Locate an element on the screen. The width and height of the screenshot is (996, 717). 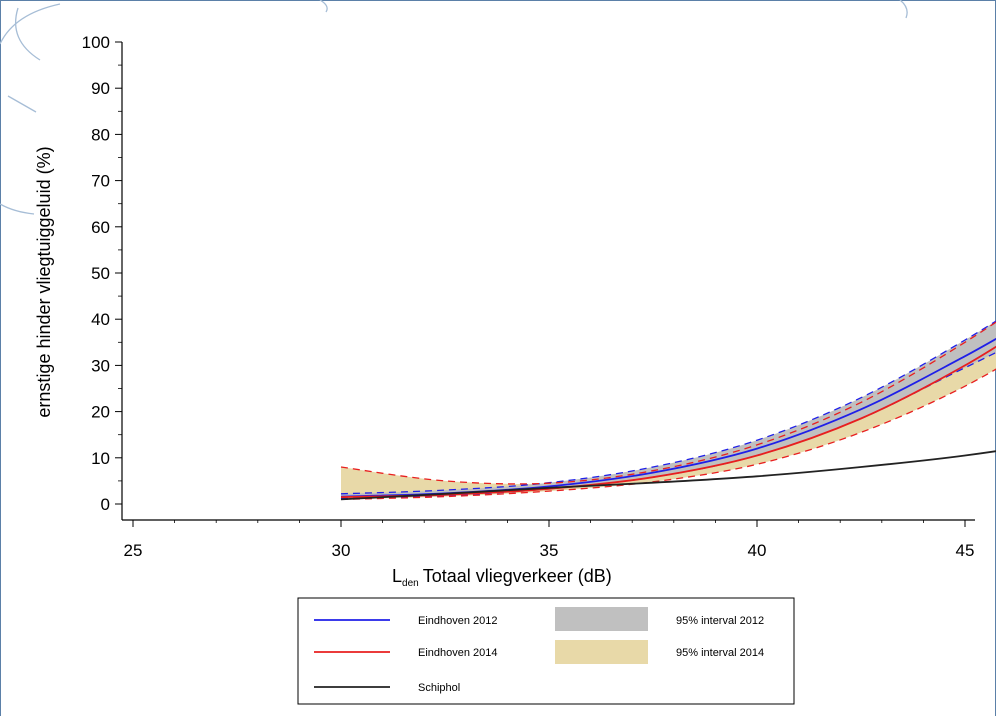
y-tick-label: 50 is located at coordinates (100, 273).